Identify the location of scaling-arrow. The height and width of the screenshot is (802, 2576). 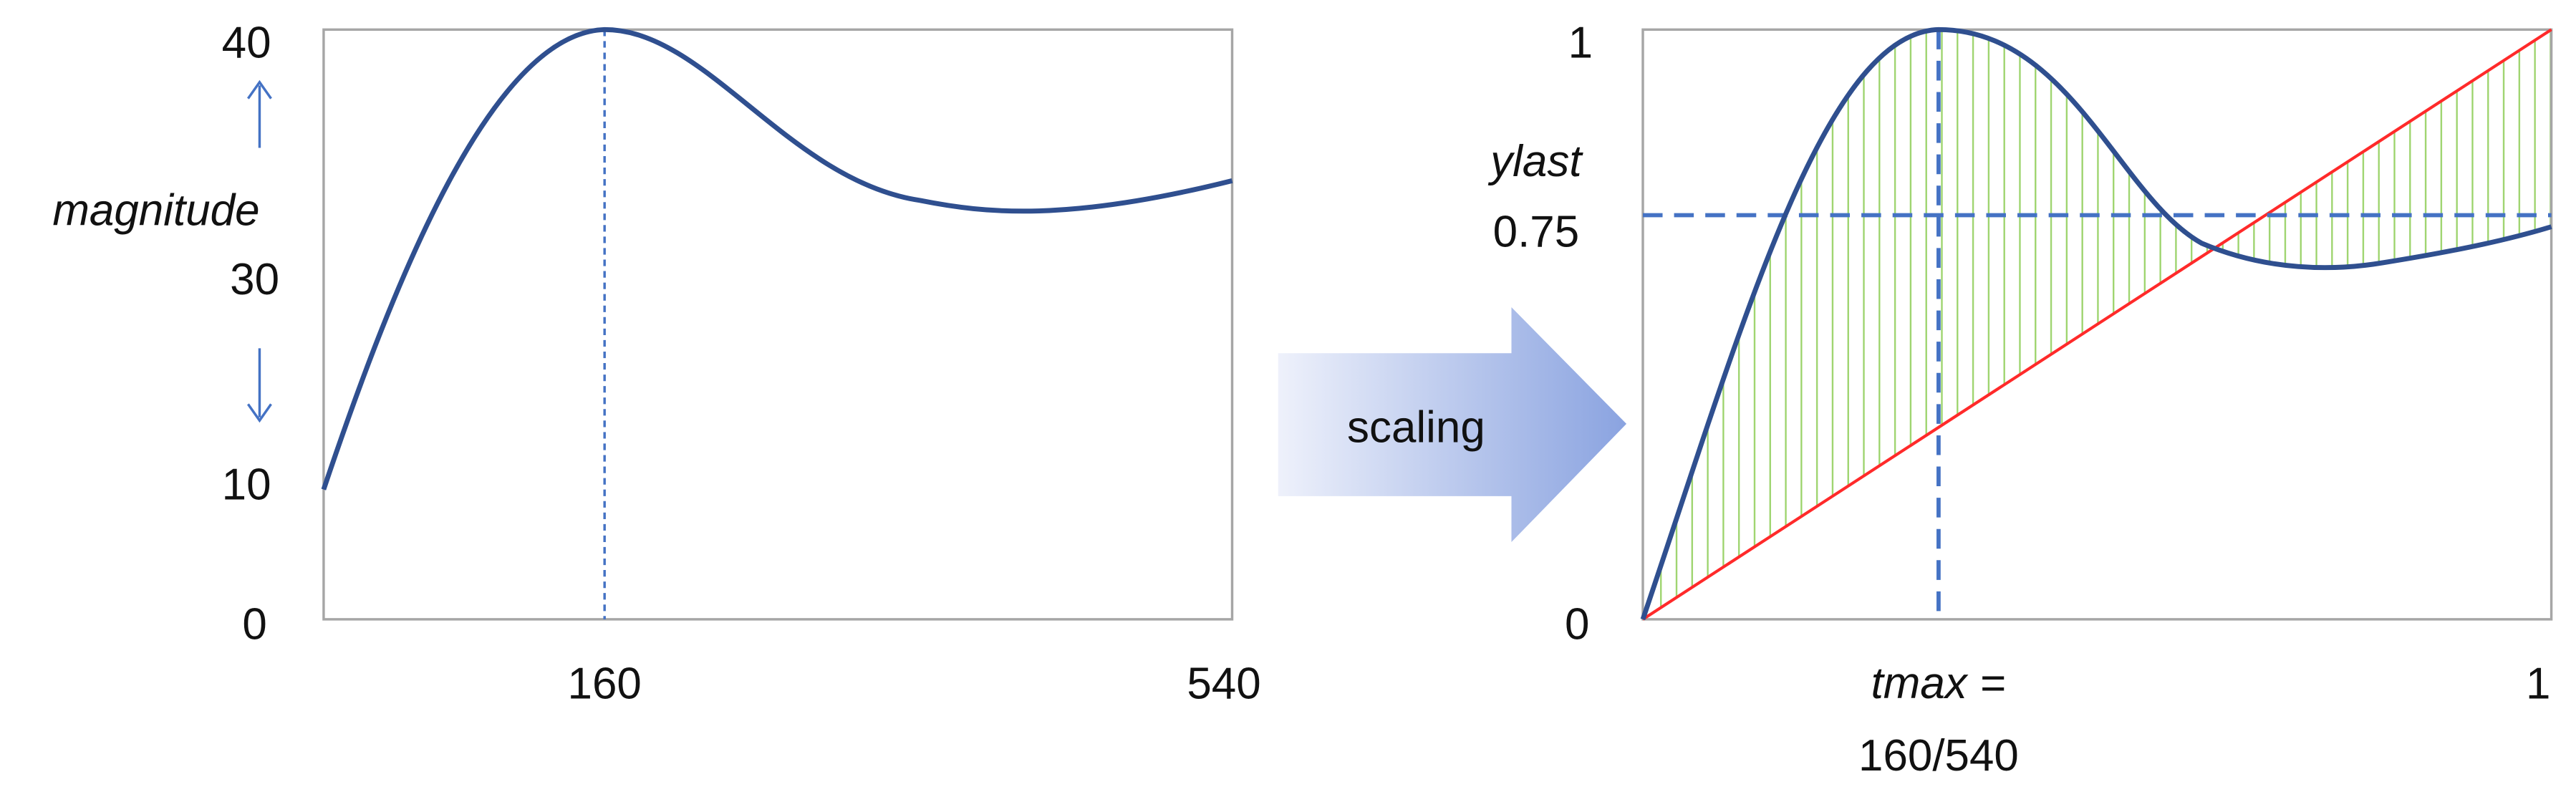
(1452, 425).